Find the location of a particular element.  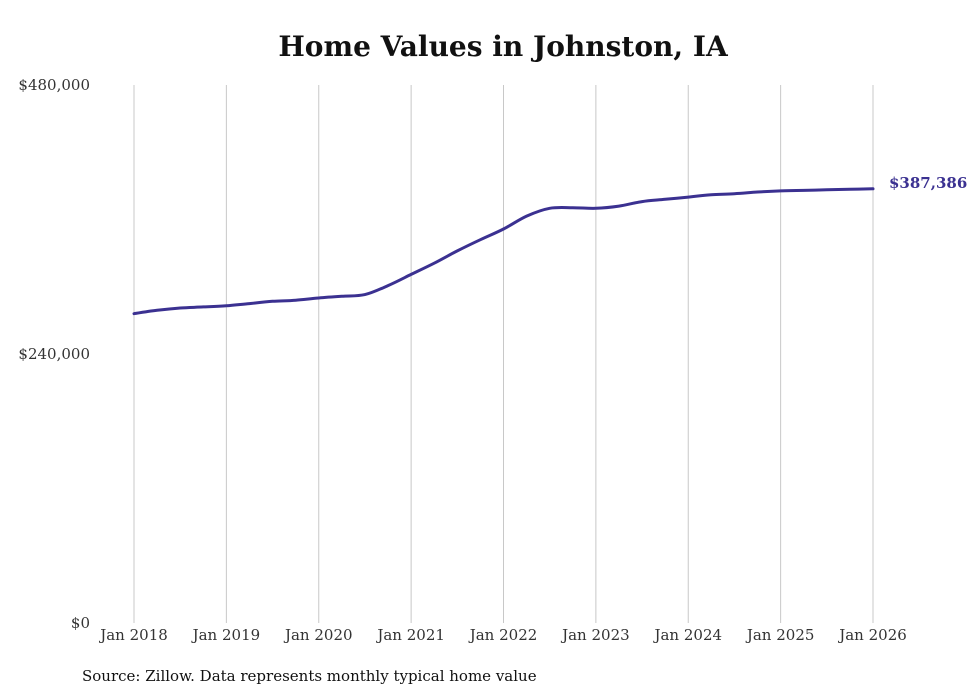

x-tick-label: Jan 2025 is located at coordinates (780, 635).